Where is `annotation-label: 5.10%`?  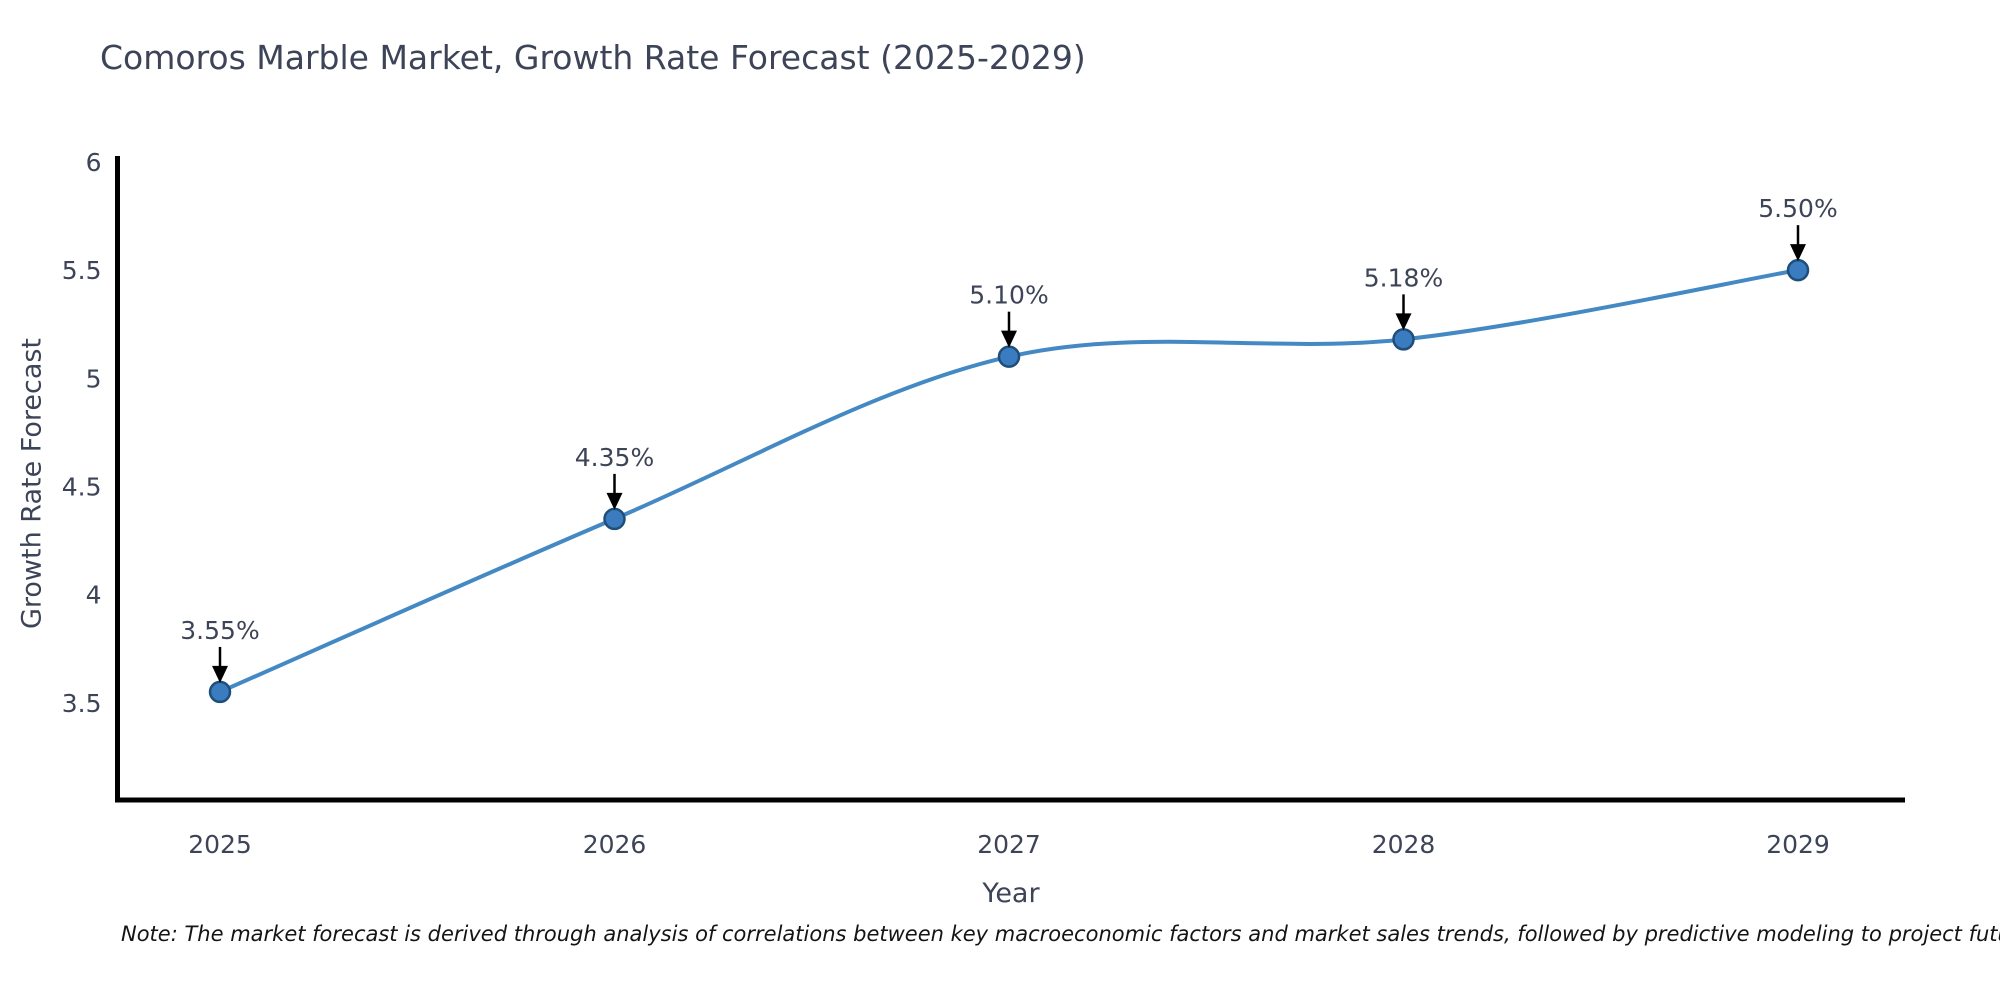 annotation-label: 5.10% is located at coordinates (1008, 295).